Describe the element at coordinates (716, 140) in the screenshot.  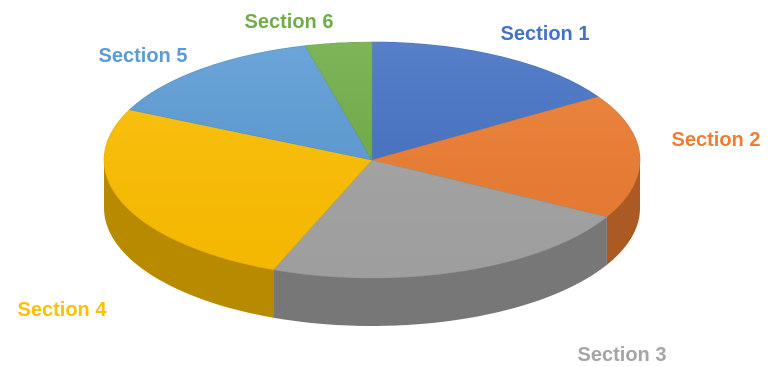
I see `pie-label-2: Section 2` at that location.